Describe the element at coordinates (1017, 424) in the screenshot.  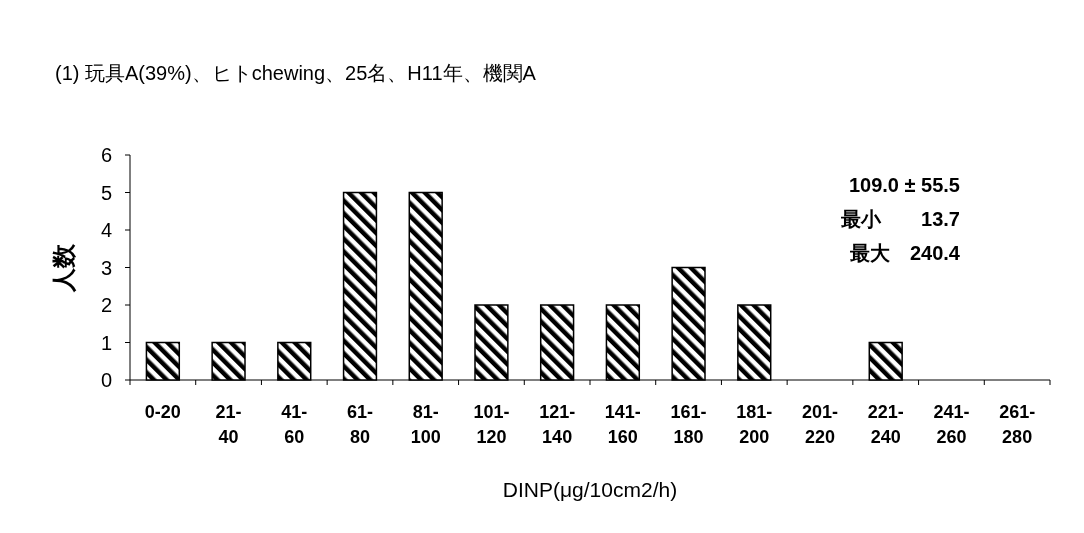
I see `x-tick-label: 261- 280` at that location.